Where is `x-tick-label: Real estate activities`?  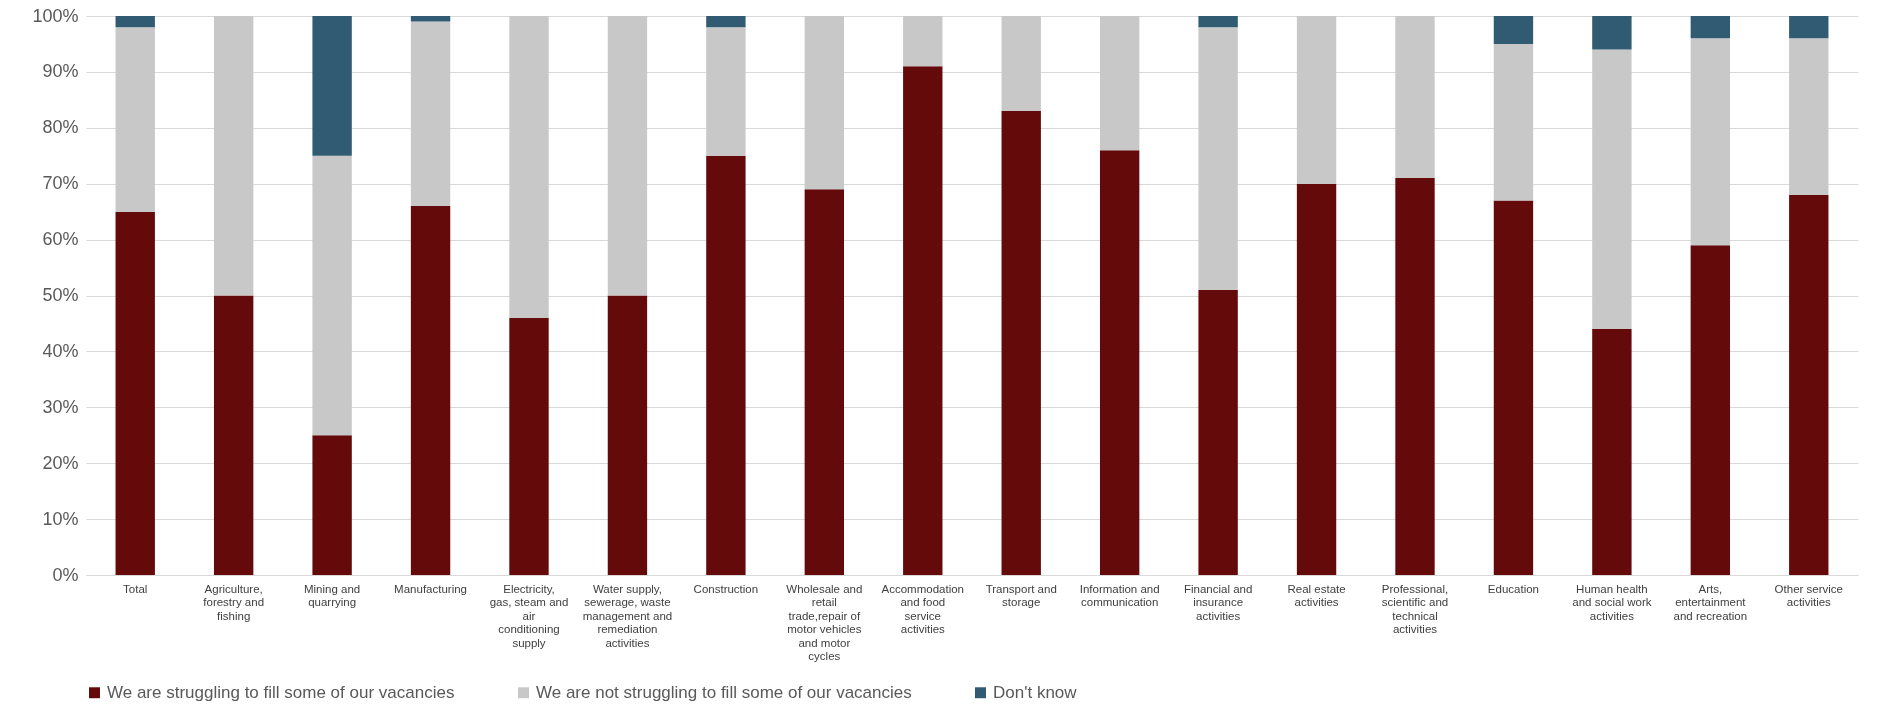 x-tick-label: Real estate activities is located at coordinates (1316, 595).